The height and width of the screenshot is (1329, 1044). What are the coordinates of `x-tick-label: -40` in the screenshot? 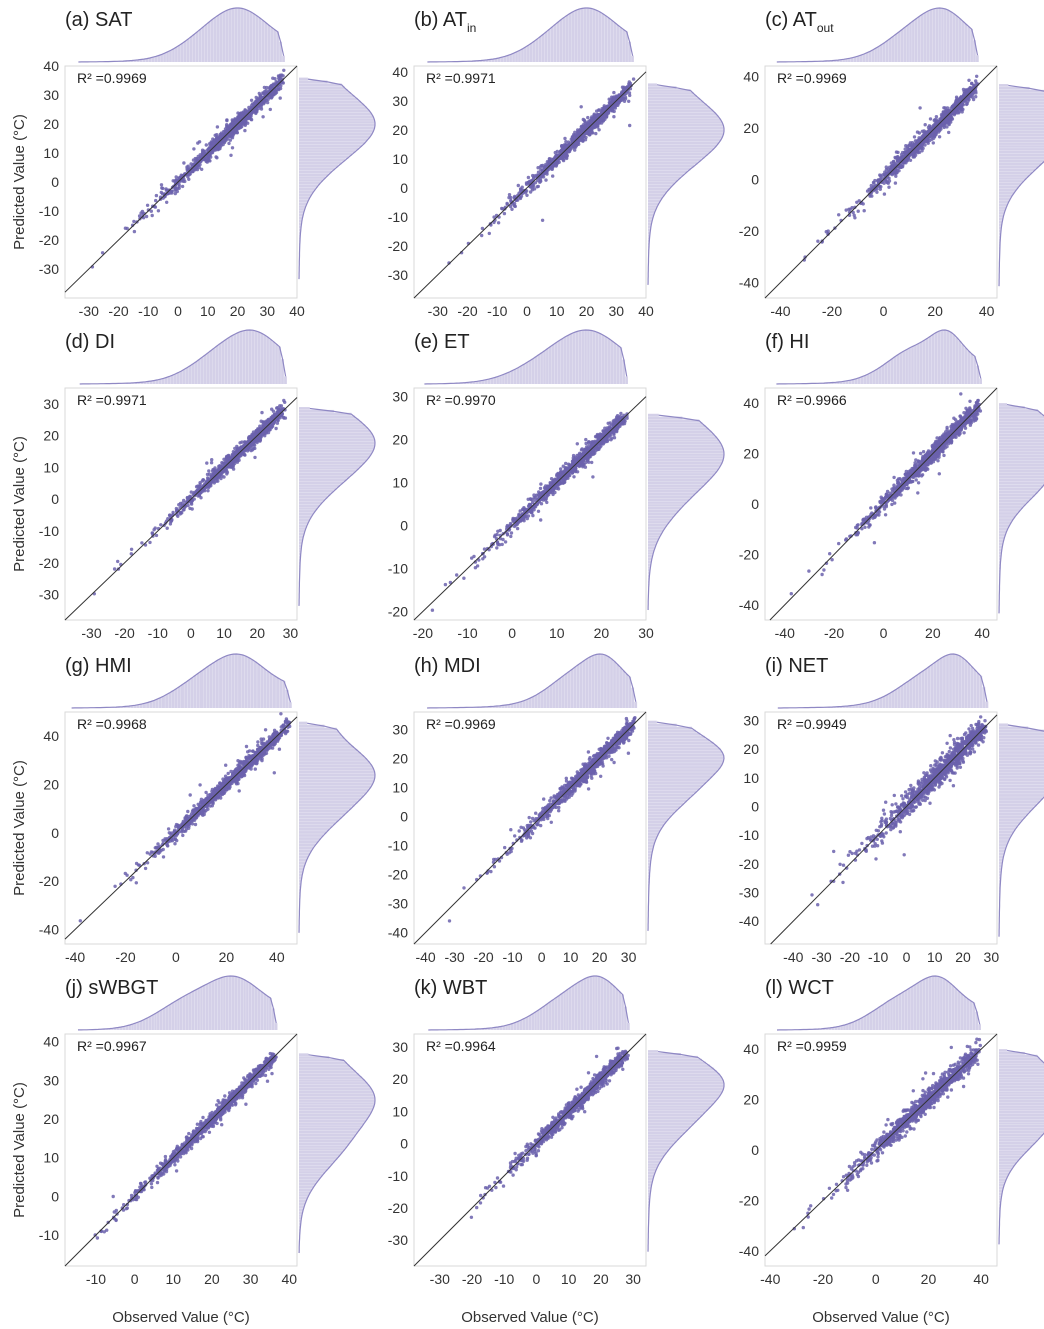 It's located at (780, 311).